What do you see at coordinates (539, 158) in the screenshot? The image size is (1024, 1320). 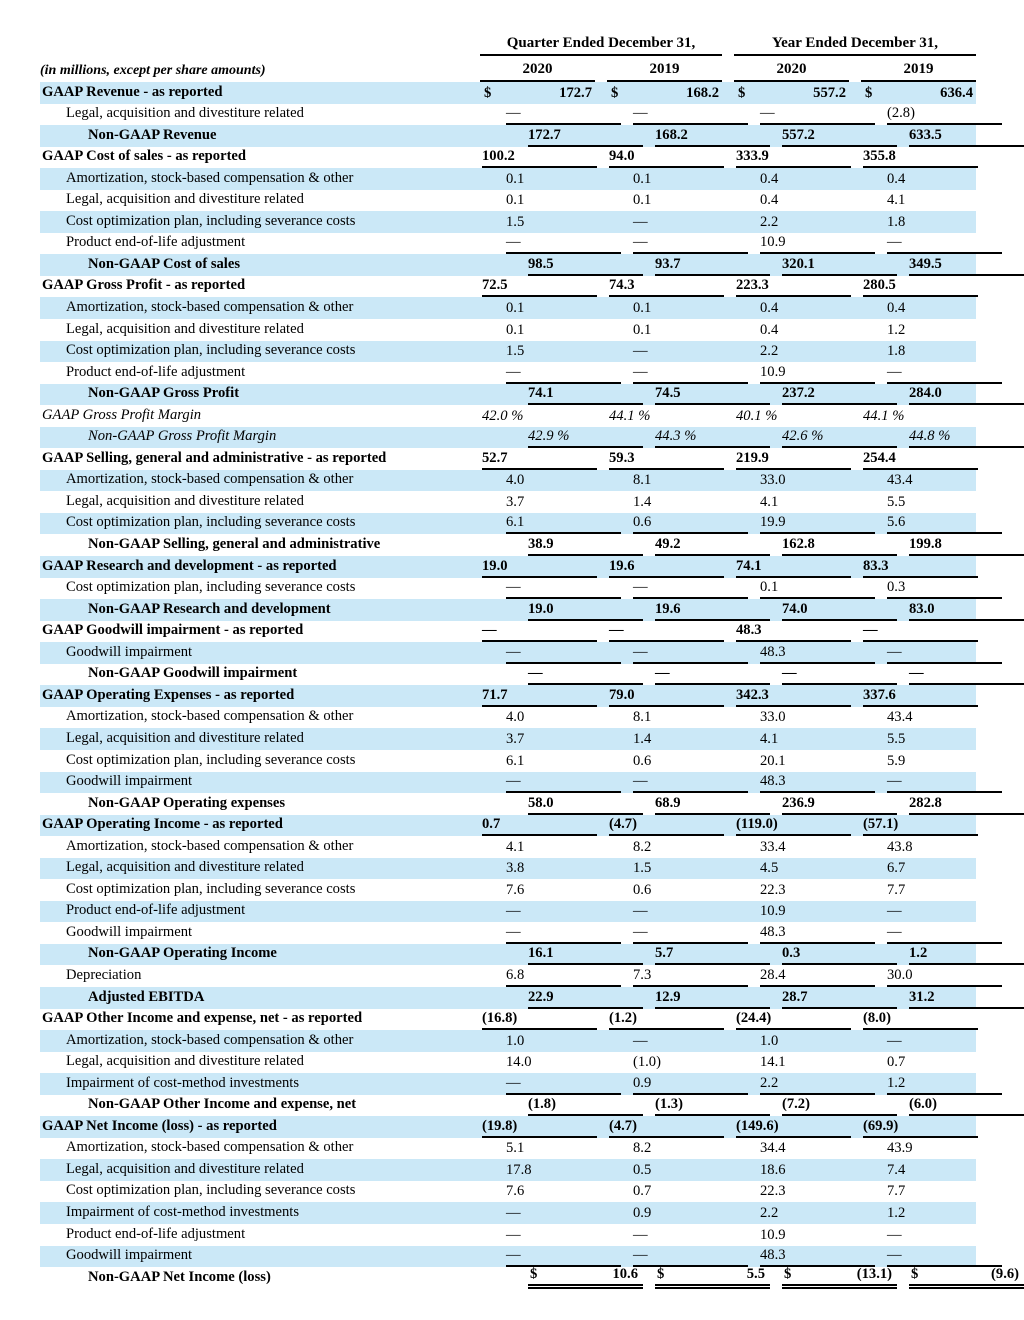 I see `value-underline: 100.2` at bounding box center [539, 158].